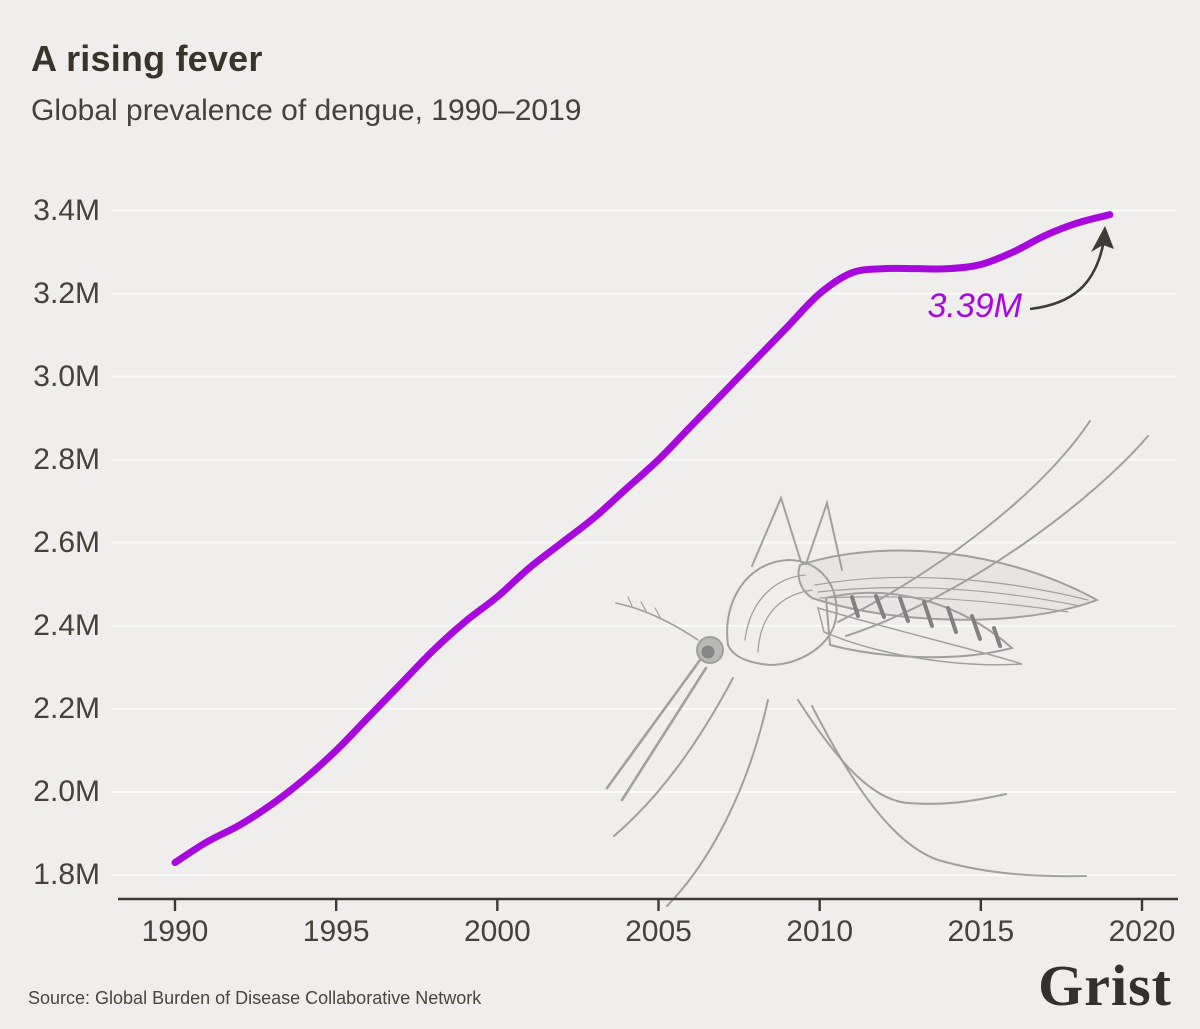 The width and height of the screenshot is (1200, 1029). I want to click on y-tick-label: 2.0M, so click(66, 791).